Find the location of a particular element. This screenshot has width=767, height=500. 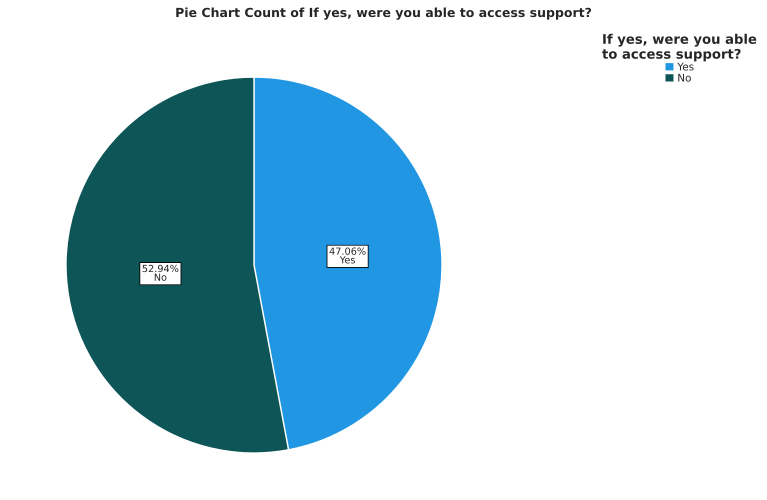

legend-title: If yes, were you able to access support? is located at coordinates (679, 48).